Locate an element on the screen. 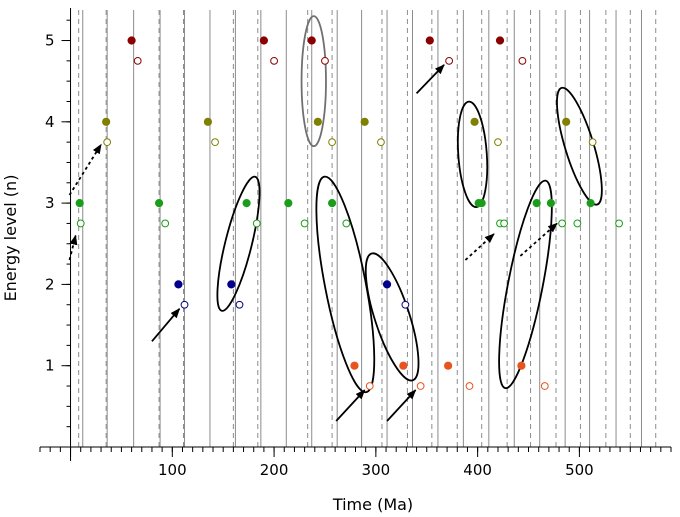 This screenshot has height=517, width=680. x-tick-label-200: 200 is located at coordinates (274, 470).